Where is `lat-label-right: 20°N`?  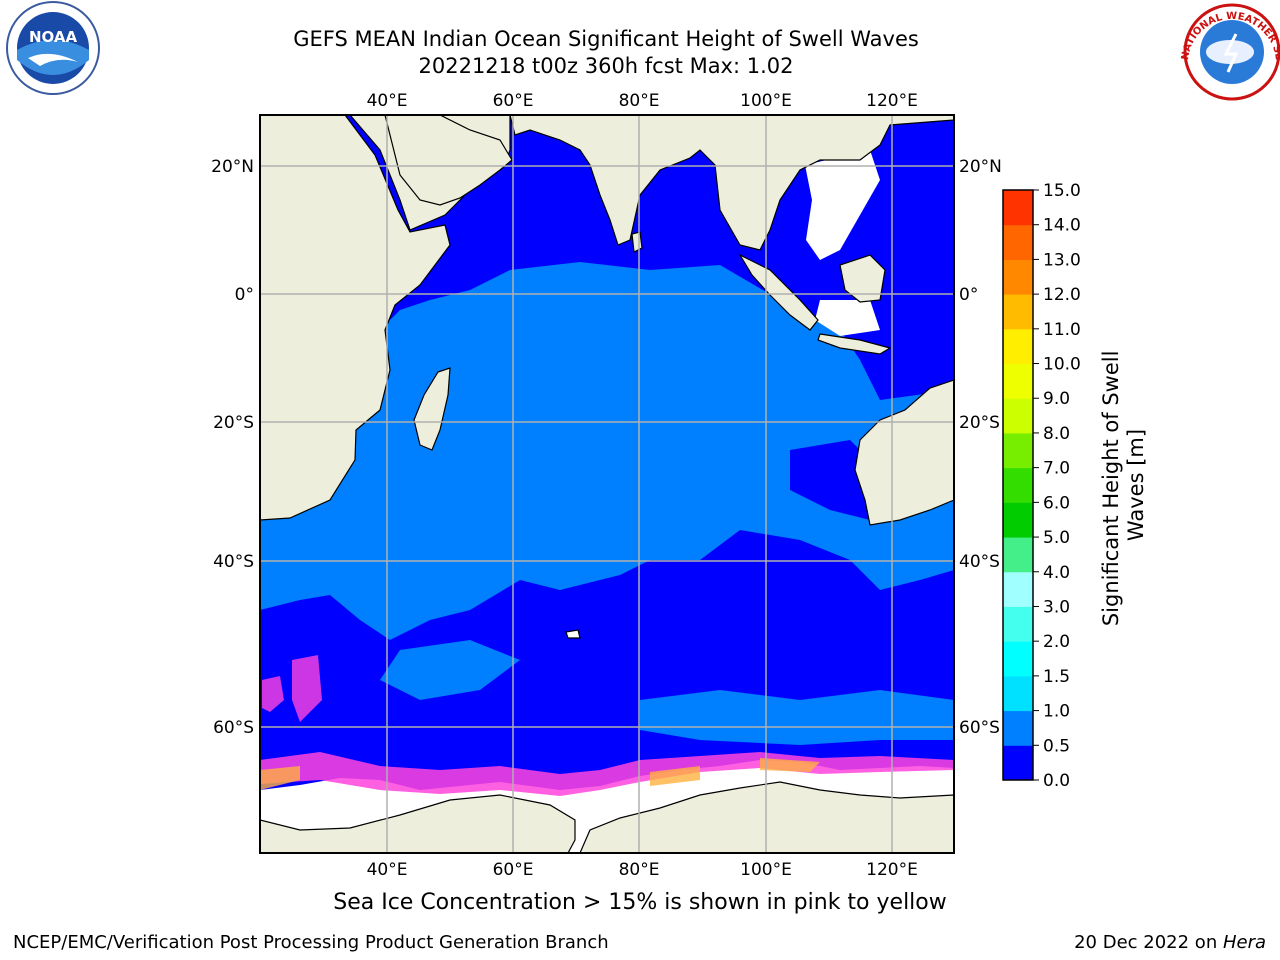 lat-label-right: 20°N is located at coordinates (980, 167).